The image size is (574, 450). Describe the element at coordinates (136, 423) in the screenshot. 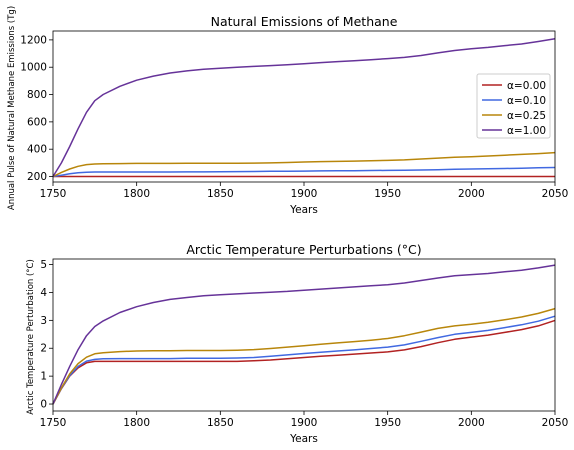

I see `temperature-x-tick-label: 1800` at that location.